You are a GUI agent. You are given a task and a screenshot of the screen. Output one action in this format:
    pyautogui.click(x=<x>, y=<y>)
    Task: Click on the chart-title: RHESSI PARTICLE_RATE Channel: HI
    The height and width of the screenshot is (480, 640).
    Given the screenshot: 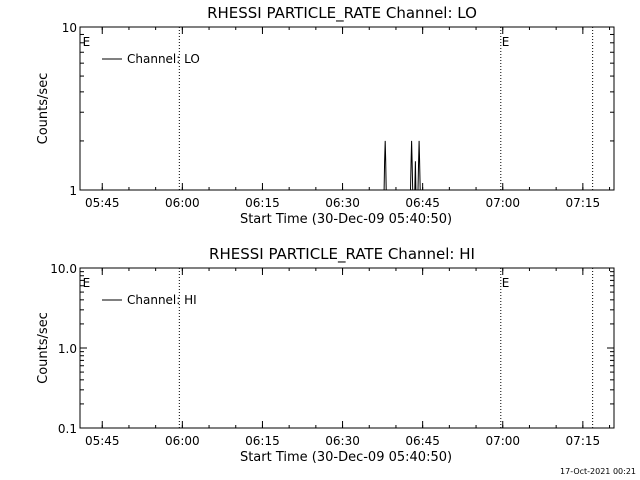 What is the action you would take?
    pyautogui.click(x=342, y=254)
    